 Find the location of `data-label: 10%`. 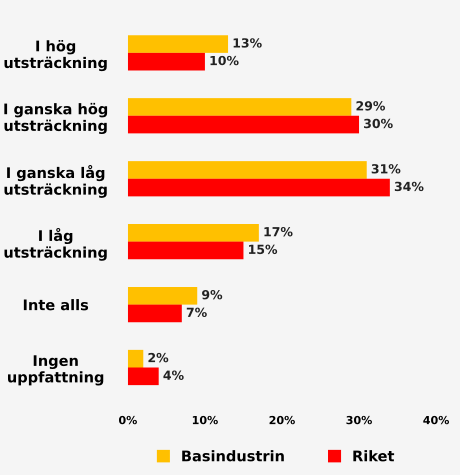

data-label: 10% is located at coordinates (224, 61).